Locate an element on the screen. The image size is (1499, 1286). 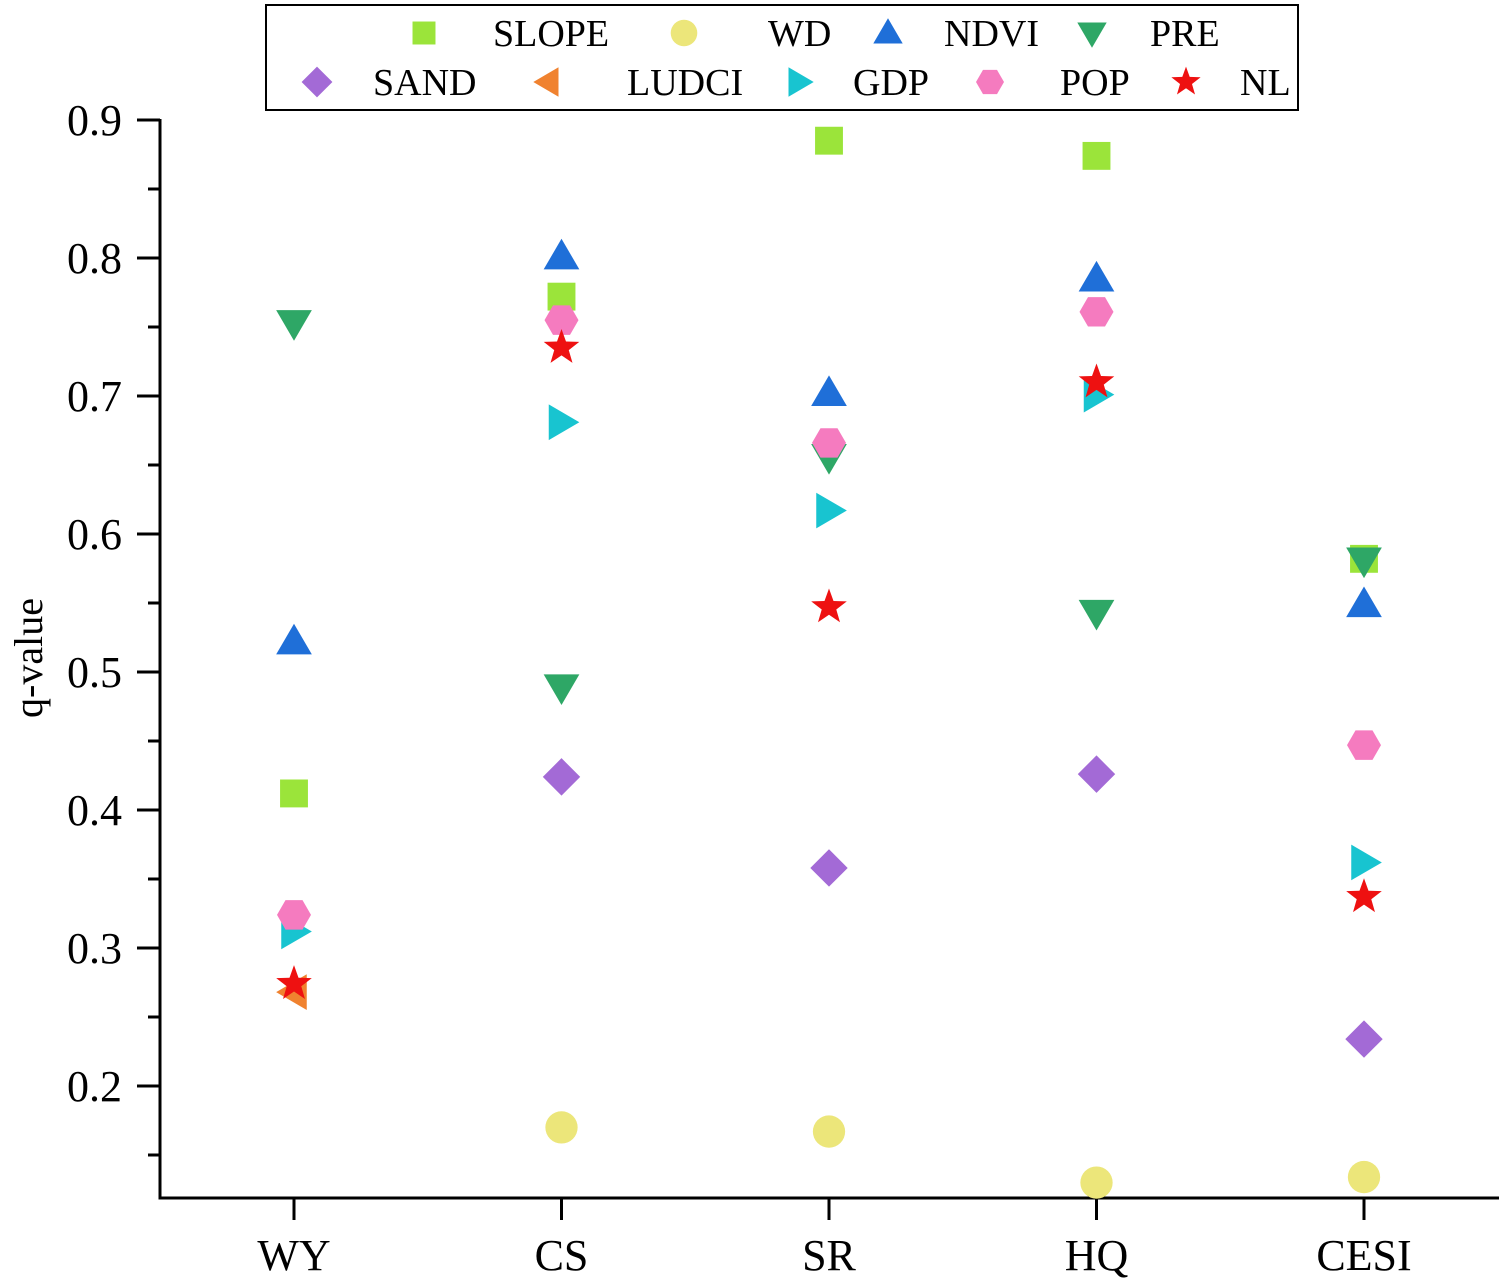
legend-item-nl: NL is located at coordinates (1231, 83).